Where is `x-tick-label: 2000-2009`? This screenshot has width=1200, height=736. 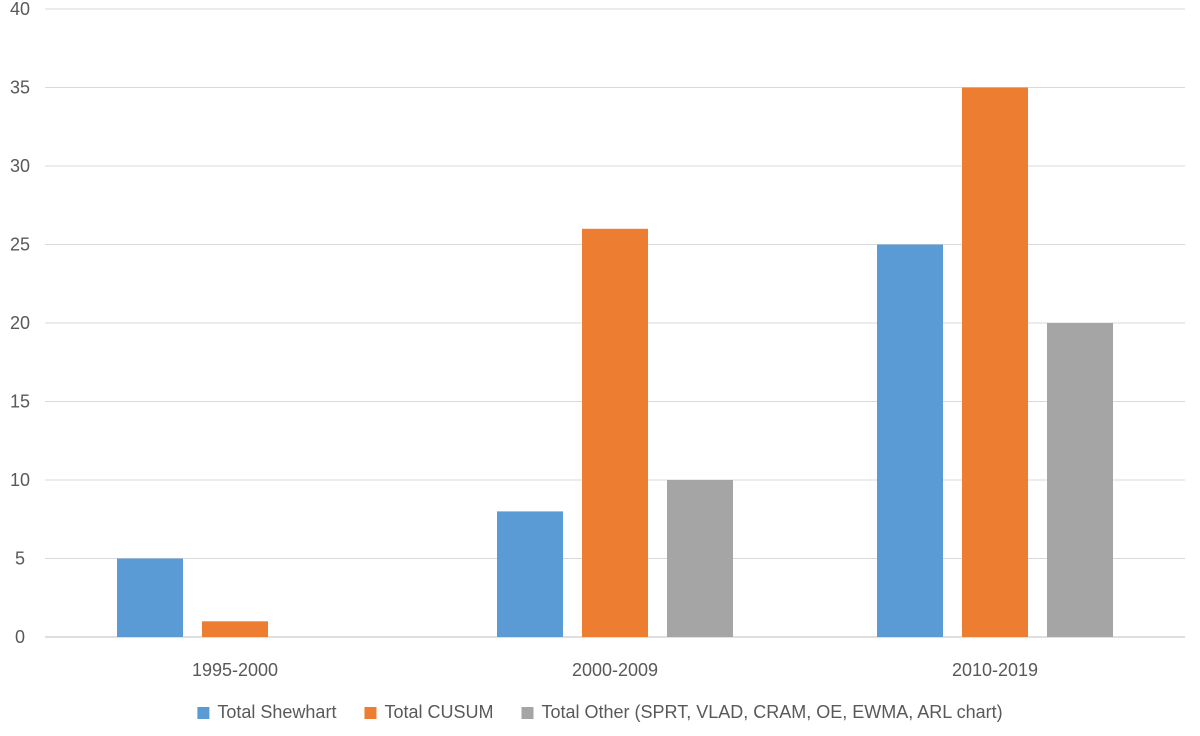 x-tick-label: 2000-2009 is located at coordinates (615, 670).